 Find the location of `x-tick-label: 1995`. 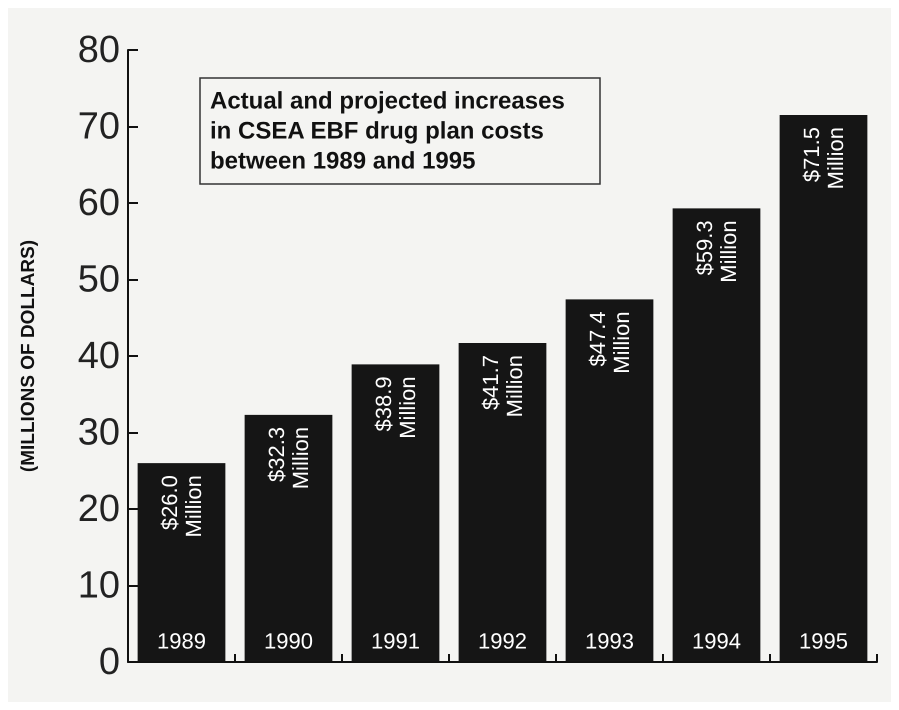

x-tick-label: 1995 is located at coordinates (823, 641).